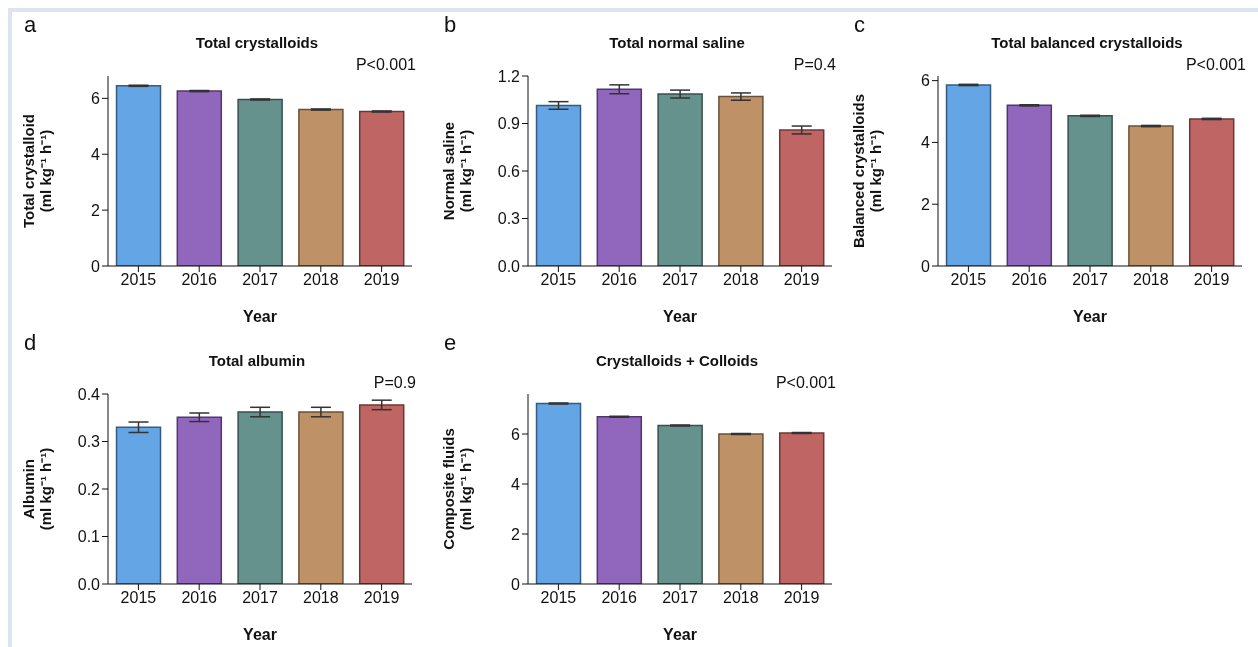 The width and height of the screenshot is (1258, 647). Describe the element at coordinates (37, 489) in the screenshot. I see `y-axis-title: Albumin (ml kg⁻¹ h⁻¹)` at that location.